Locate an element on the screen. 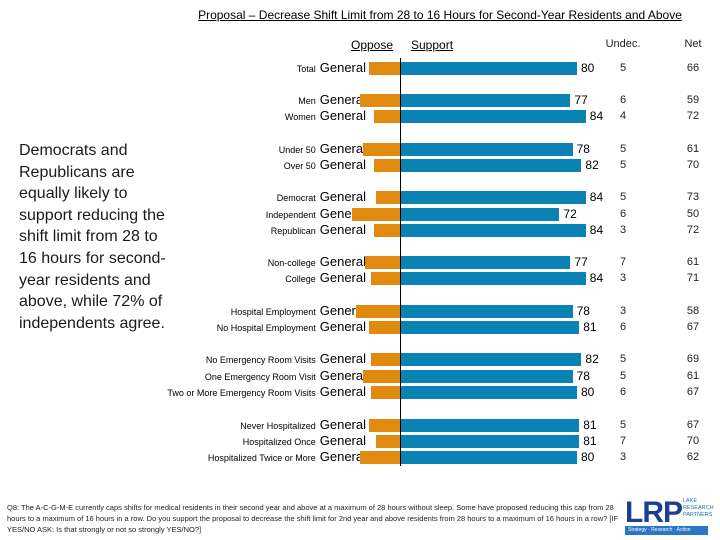 The image size is (720, 540). row-label-group: Democrat General is located at coordinates (321, 196).